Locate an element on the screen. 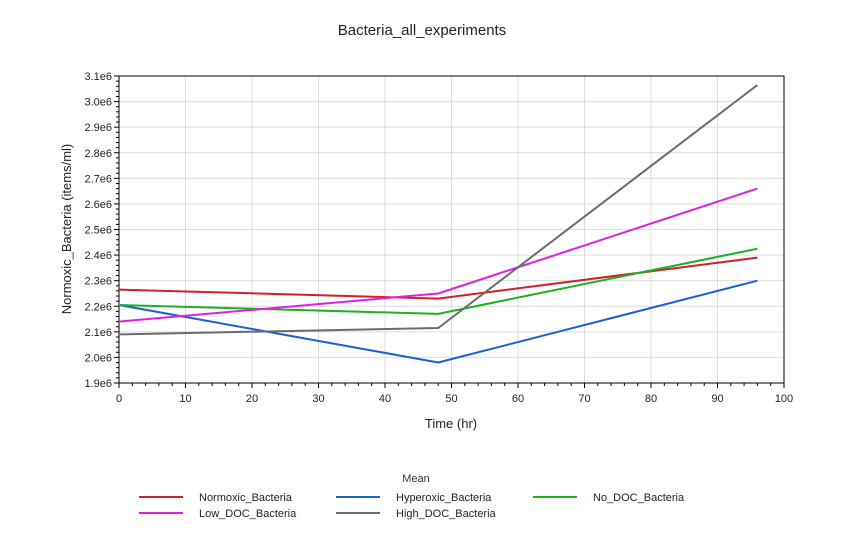  legend-label-low-doc-bacteria: Low_DOC_Bacteria is located at coordinates (248, 514).